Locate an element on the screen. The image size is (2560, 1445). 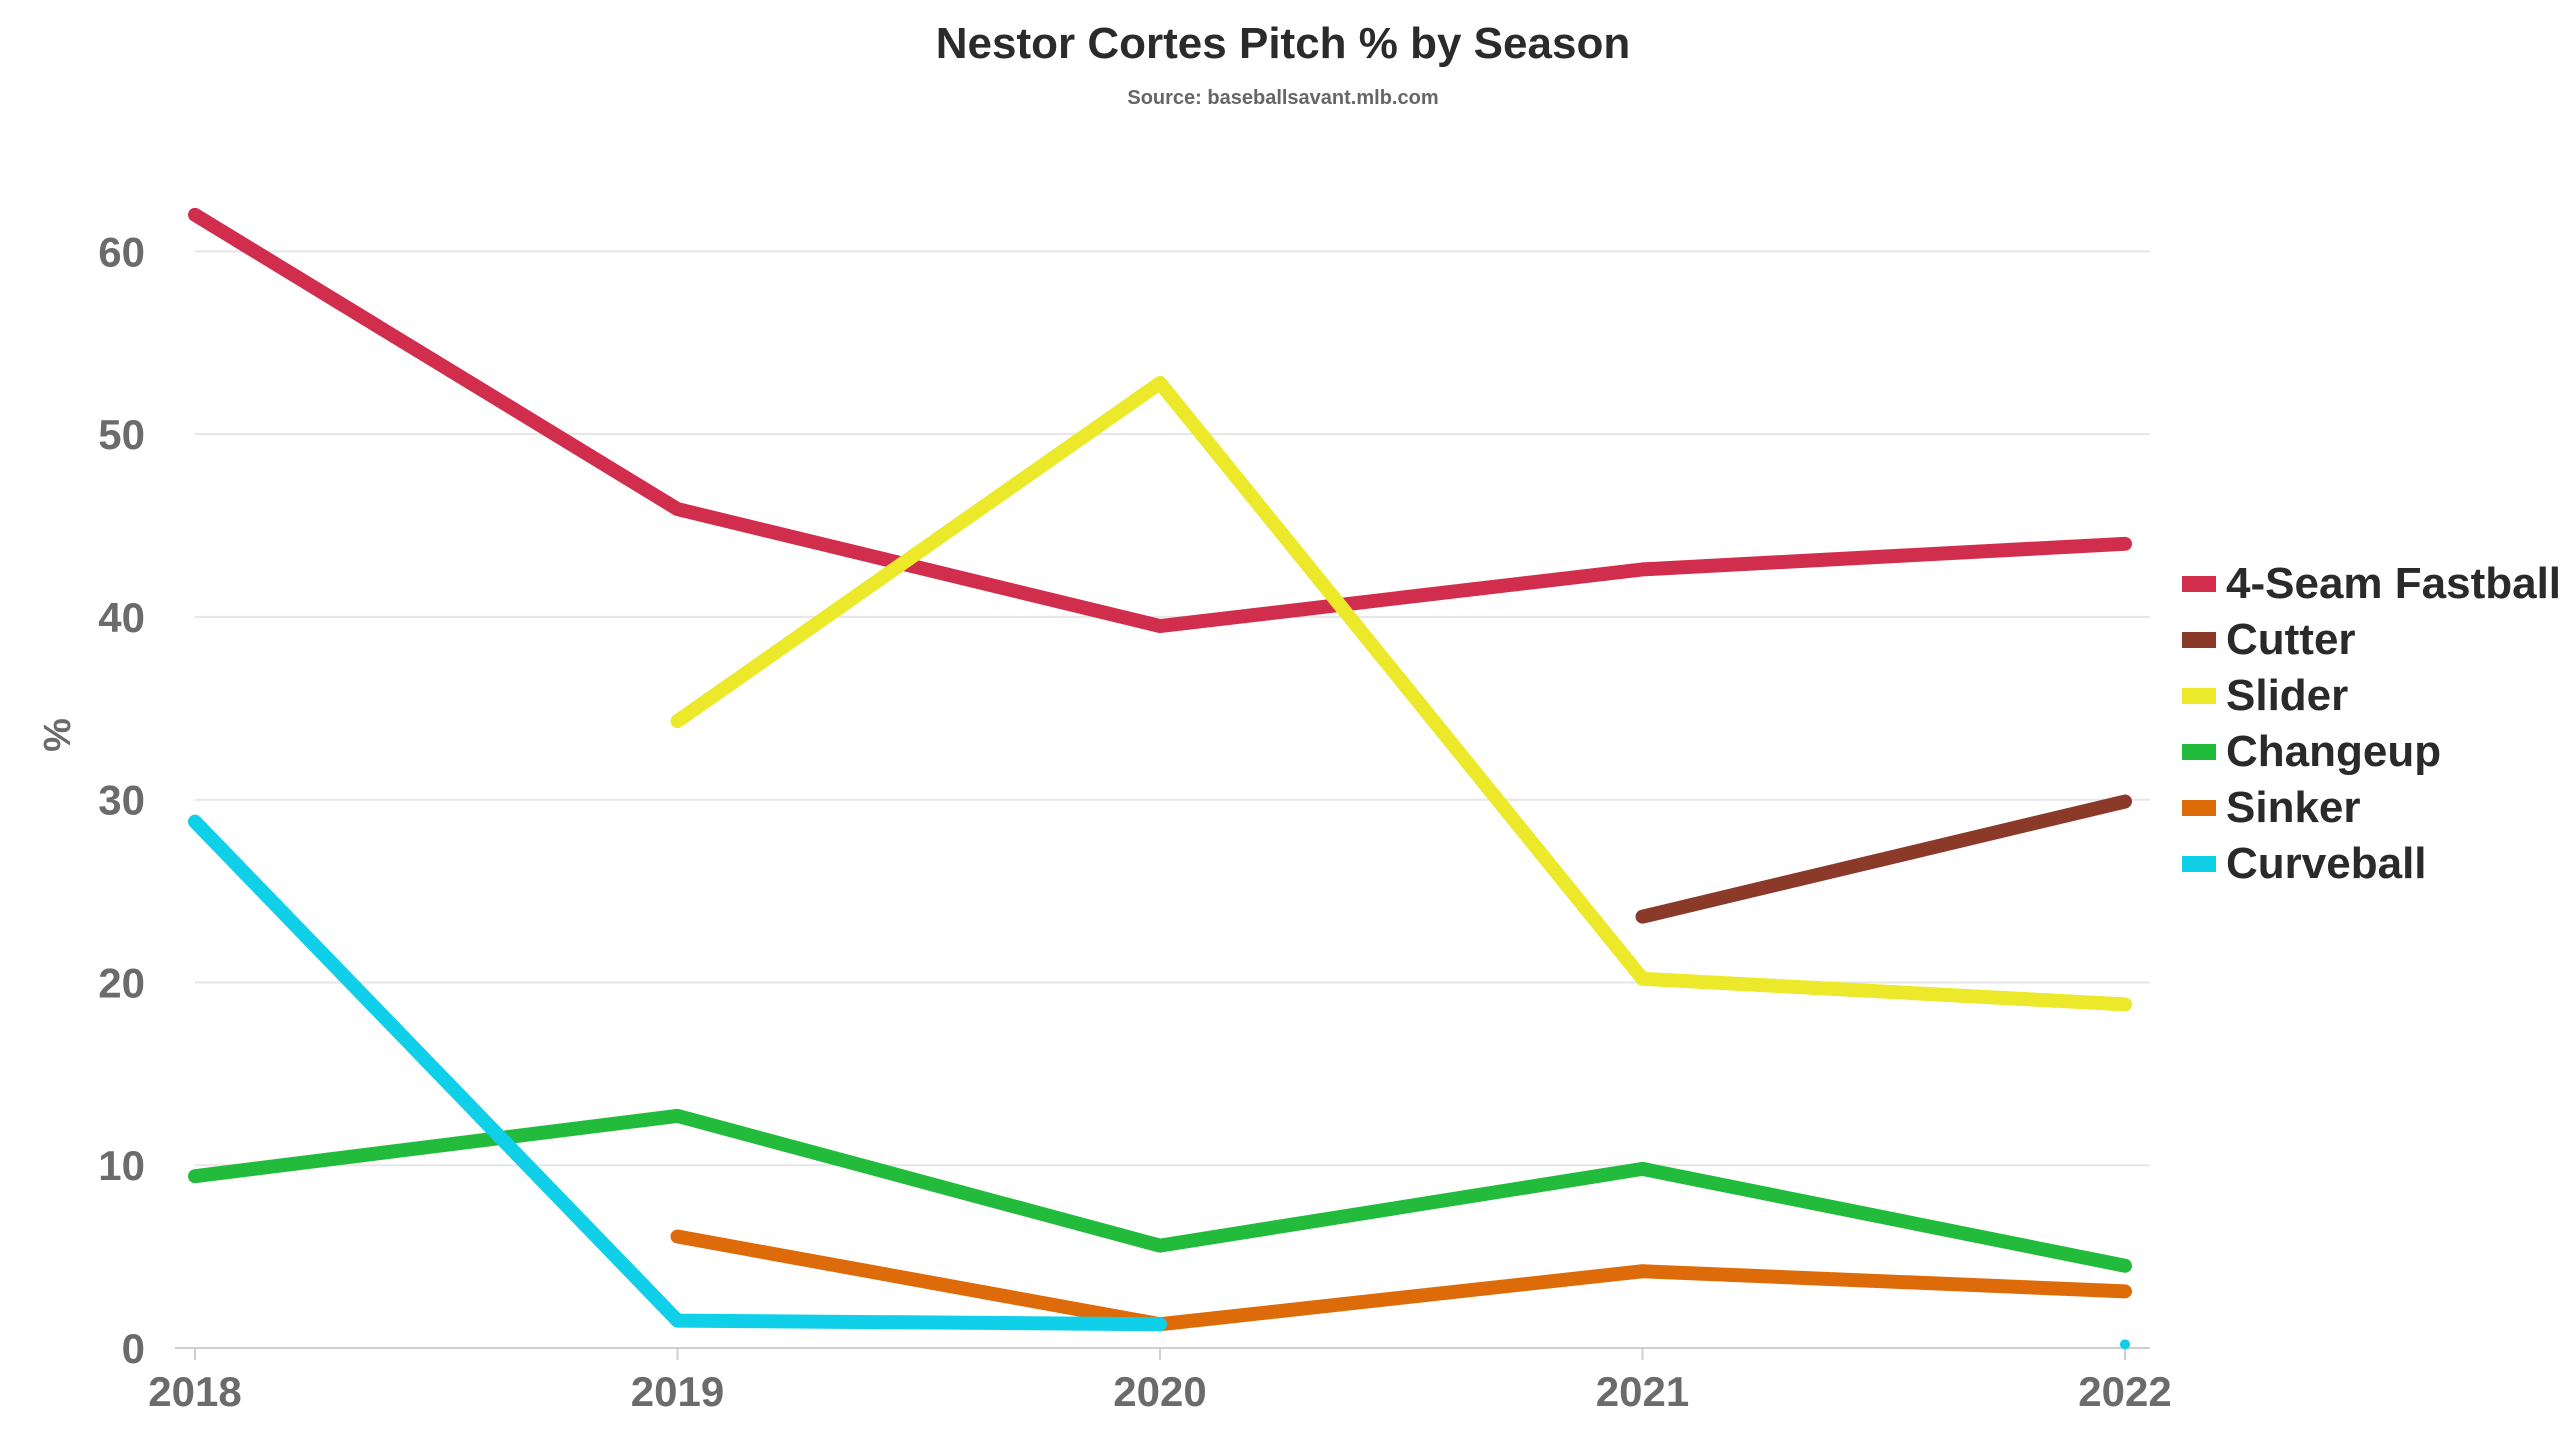
legend-item: Slider is located at coordinates (2265, 695).